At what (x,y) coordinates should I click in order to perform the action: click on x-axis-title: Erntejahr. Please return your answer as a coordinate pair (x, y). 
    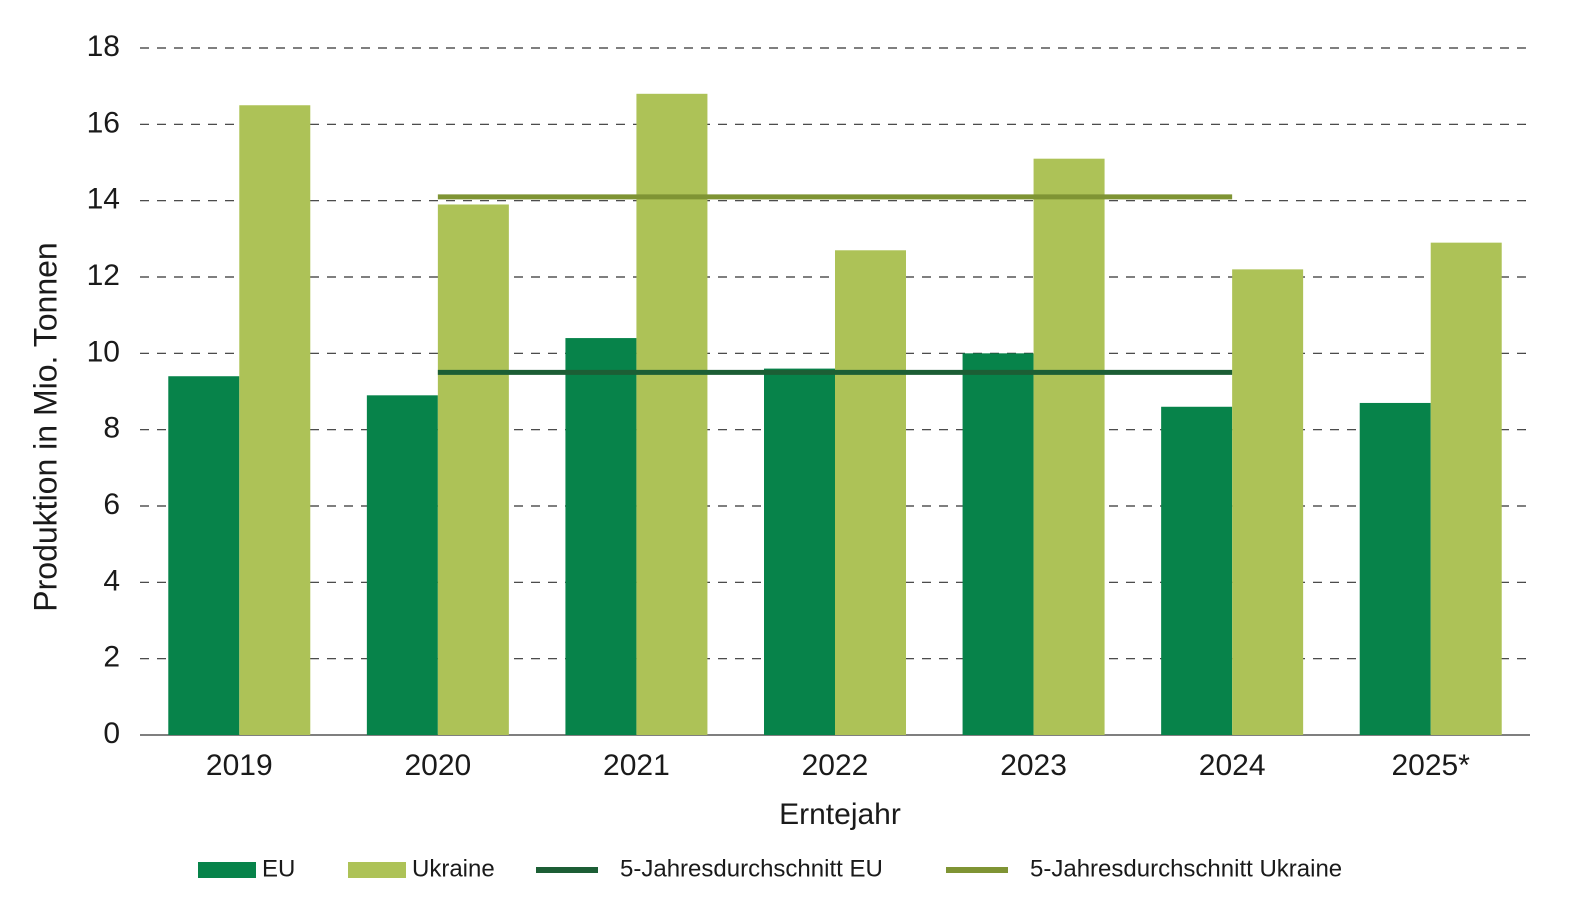
    Looking at the image, I should click on (840, 814).